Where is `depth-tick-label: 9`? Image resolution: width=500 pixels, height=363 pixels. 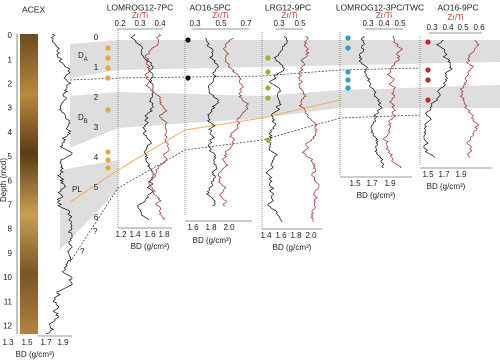
depth-tick-label: 9 is located at coordinates (10, 253).